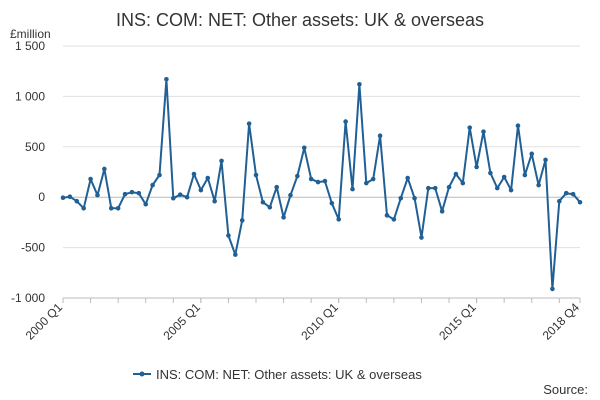  What do you see at coordinates (319, 321) in the screenshot?
I see `x-tick-label: 2010 Q1` at bounding box center [319, 321].